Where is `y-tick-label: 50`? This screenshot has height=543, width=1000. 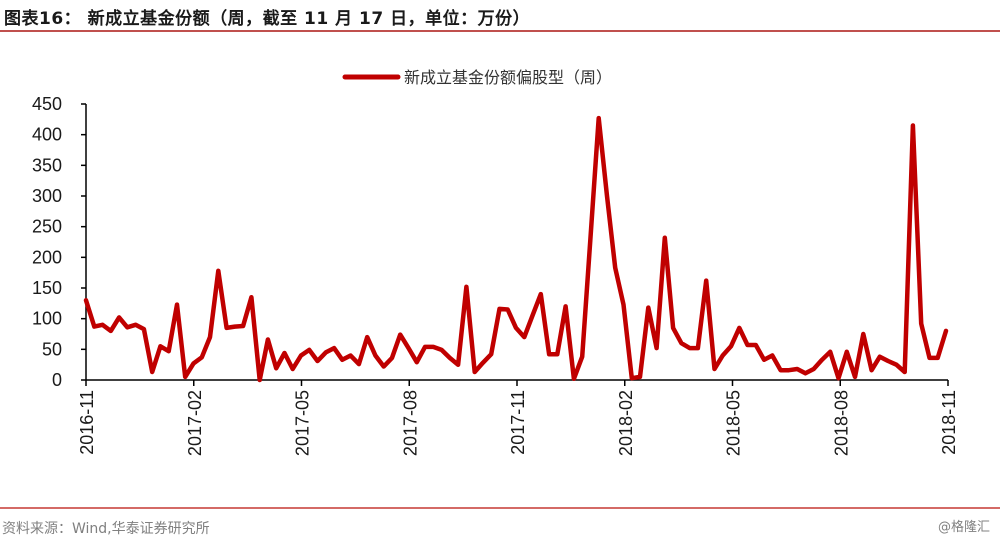 y-tick-label: 50 is located at coordinates (52, 349).